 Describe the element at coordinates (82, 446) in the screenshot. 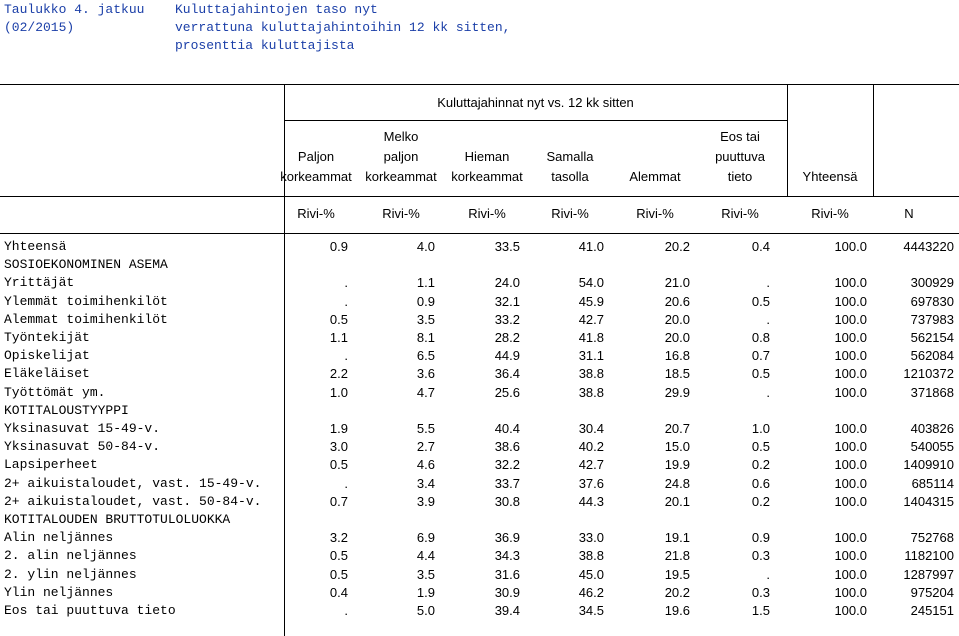

I see `row-label: Yksinasuvat 50-84-v.` at that location.